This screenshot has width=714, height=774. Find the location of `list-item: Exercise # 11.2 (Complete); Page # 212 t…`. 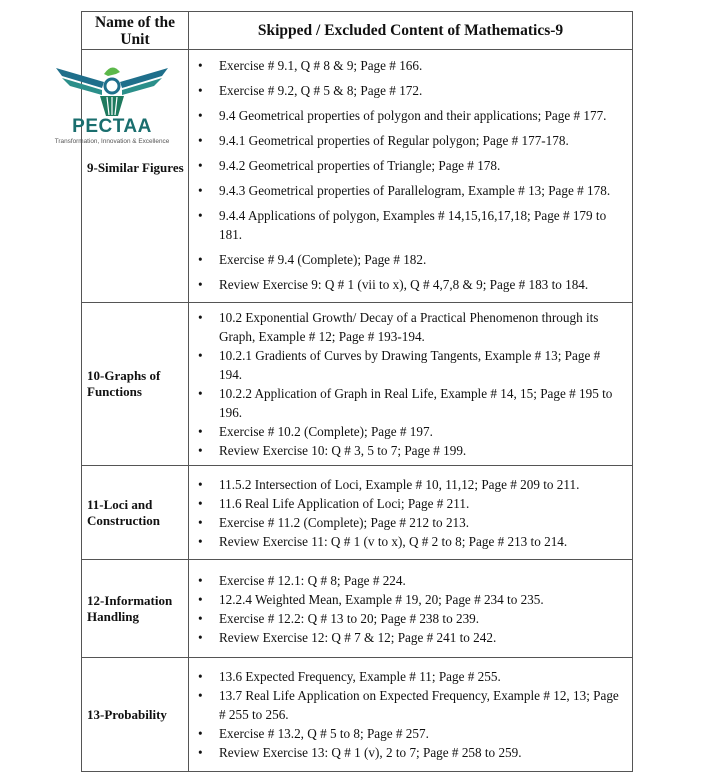

list-item: Exercise # 11.2 (Complete); Page # 212 t… is located at coordinates (412, 522).